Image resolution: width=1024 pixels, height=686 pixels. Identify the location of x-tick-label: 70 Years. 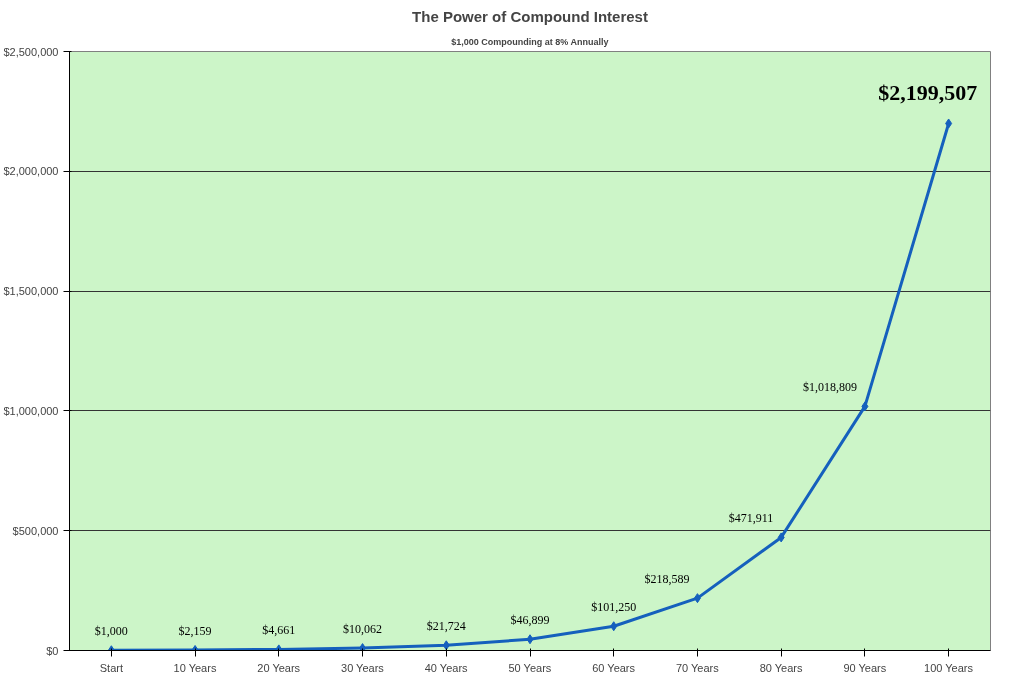
(697, 667).